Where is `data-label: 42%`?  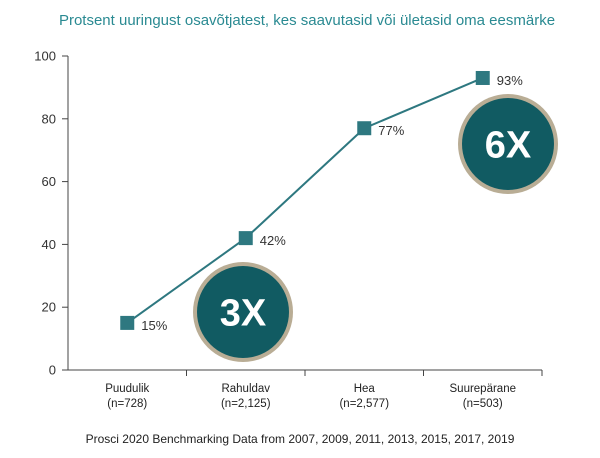
data-label: 42% is located at coordinates (273, 240).